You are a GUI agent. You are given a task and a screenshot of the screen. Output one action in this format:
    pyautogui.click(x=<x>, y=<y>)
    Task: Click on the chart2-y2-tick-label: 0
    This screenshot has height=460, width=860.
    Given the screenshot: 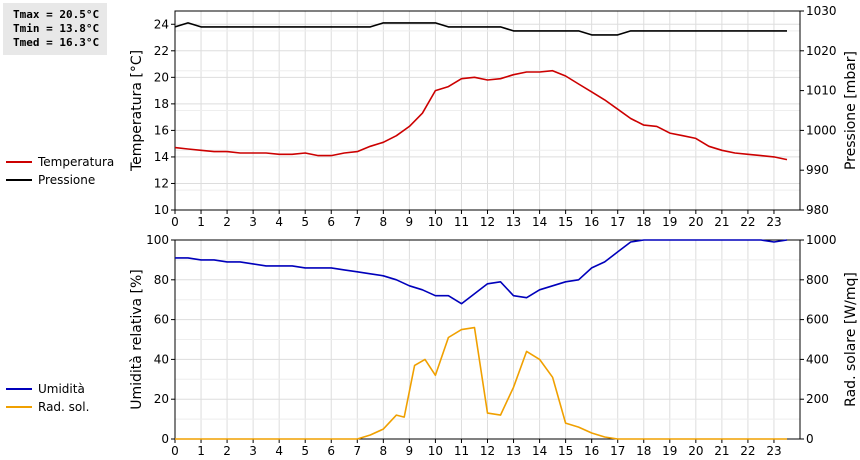 What is the action you would take?
    pyautogui.click(x=810, y=439)
    